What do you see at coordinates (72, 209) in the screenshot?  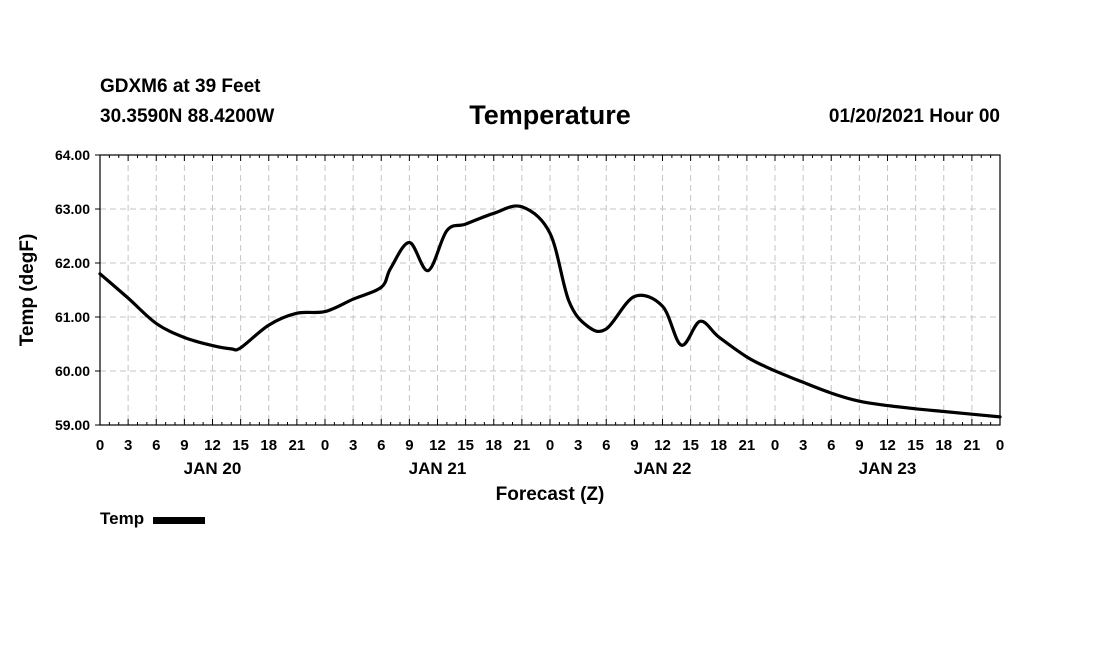 I see `y-tick-label: 63.00` at bounding box center [72, 209].